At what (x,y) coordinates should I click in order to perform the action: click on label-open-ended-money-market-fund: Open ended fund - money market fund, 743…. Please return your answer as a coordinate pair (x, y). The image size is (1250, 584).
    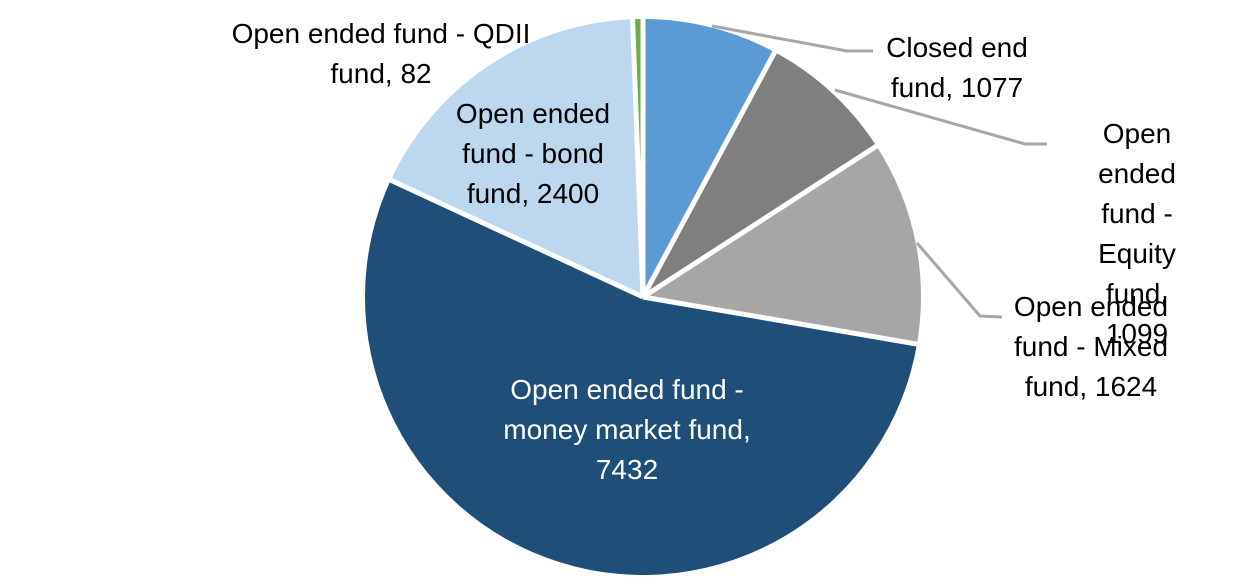
    Looking at the image, I should click on (627, 429).